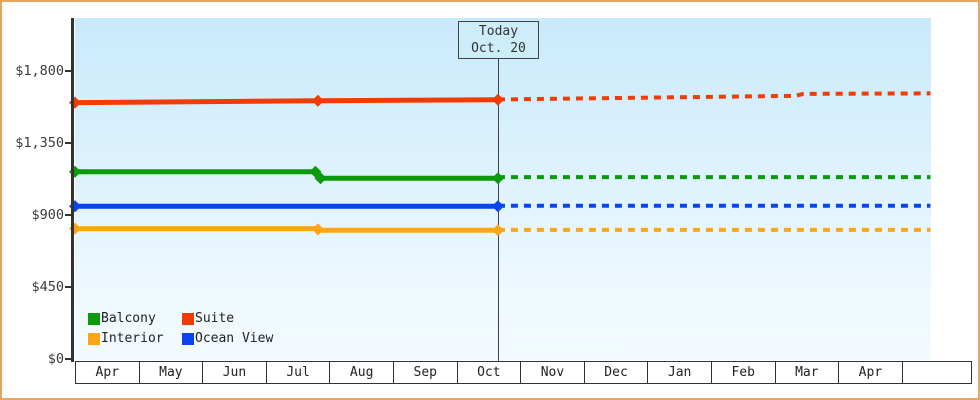 This screenshot has height=400, width=980. What do you see at coordinates (132, 338) in the screenshot?
I see `legend-label: Interior` at bounding box center [132, 338].